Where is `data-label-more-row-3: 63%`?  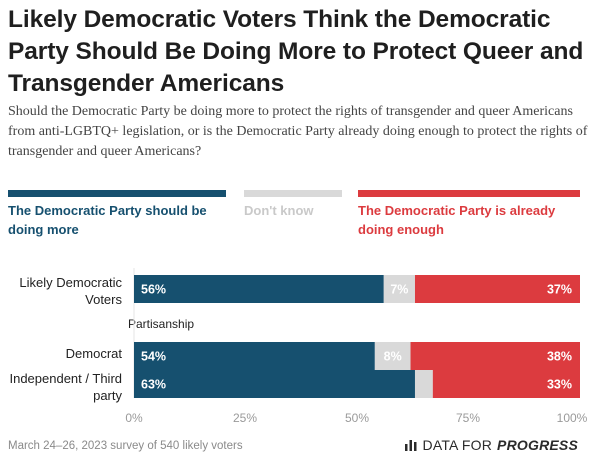 data-label-more-row-3: 63% is located at coordinates (153, 385).